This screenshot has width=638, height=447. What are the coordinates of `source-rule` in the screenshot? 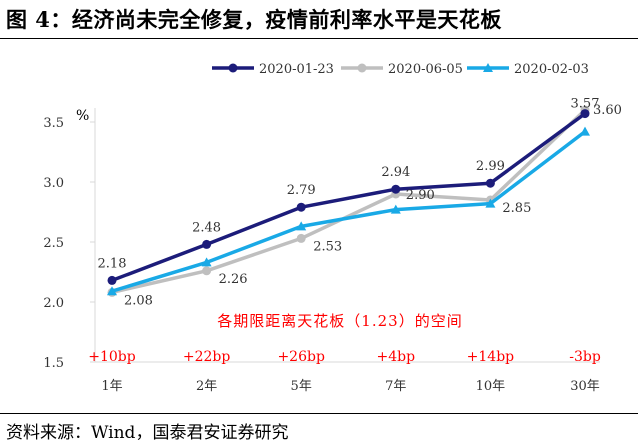 It's located at (319, 413).